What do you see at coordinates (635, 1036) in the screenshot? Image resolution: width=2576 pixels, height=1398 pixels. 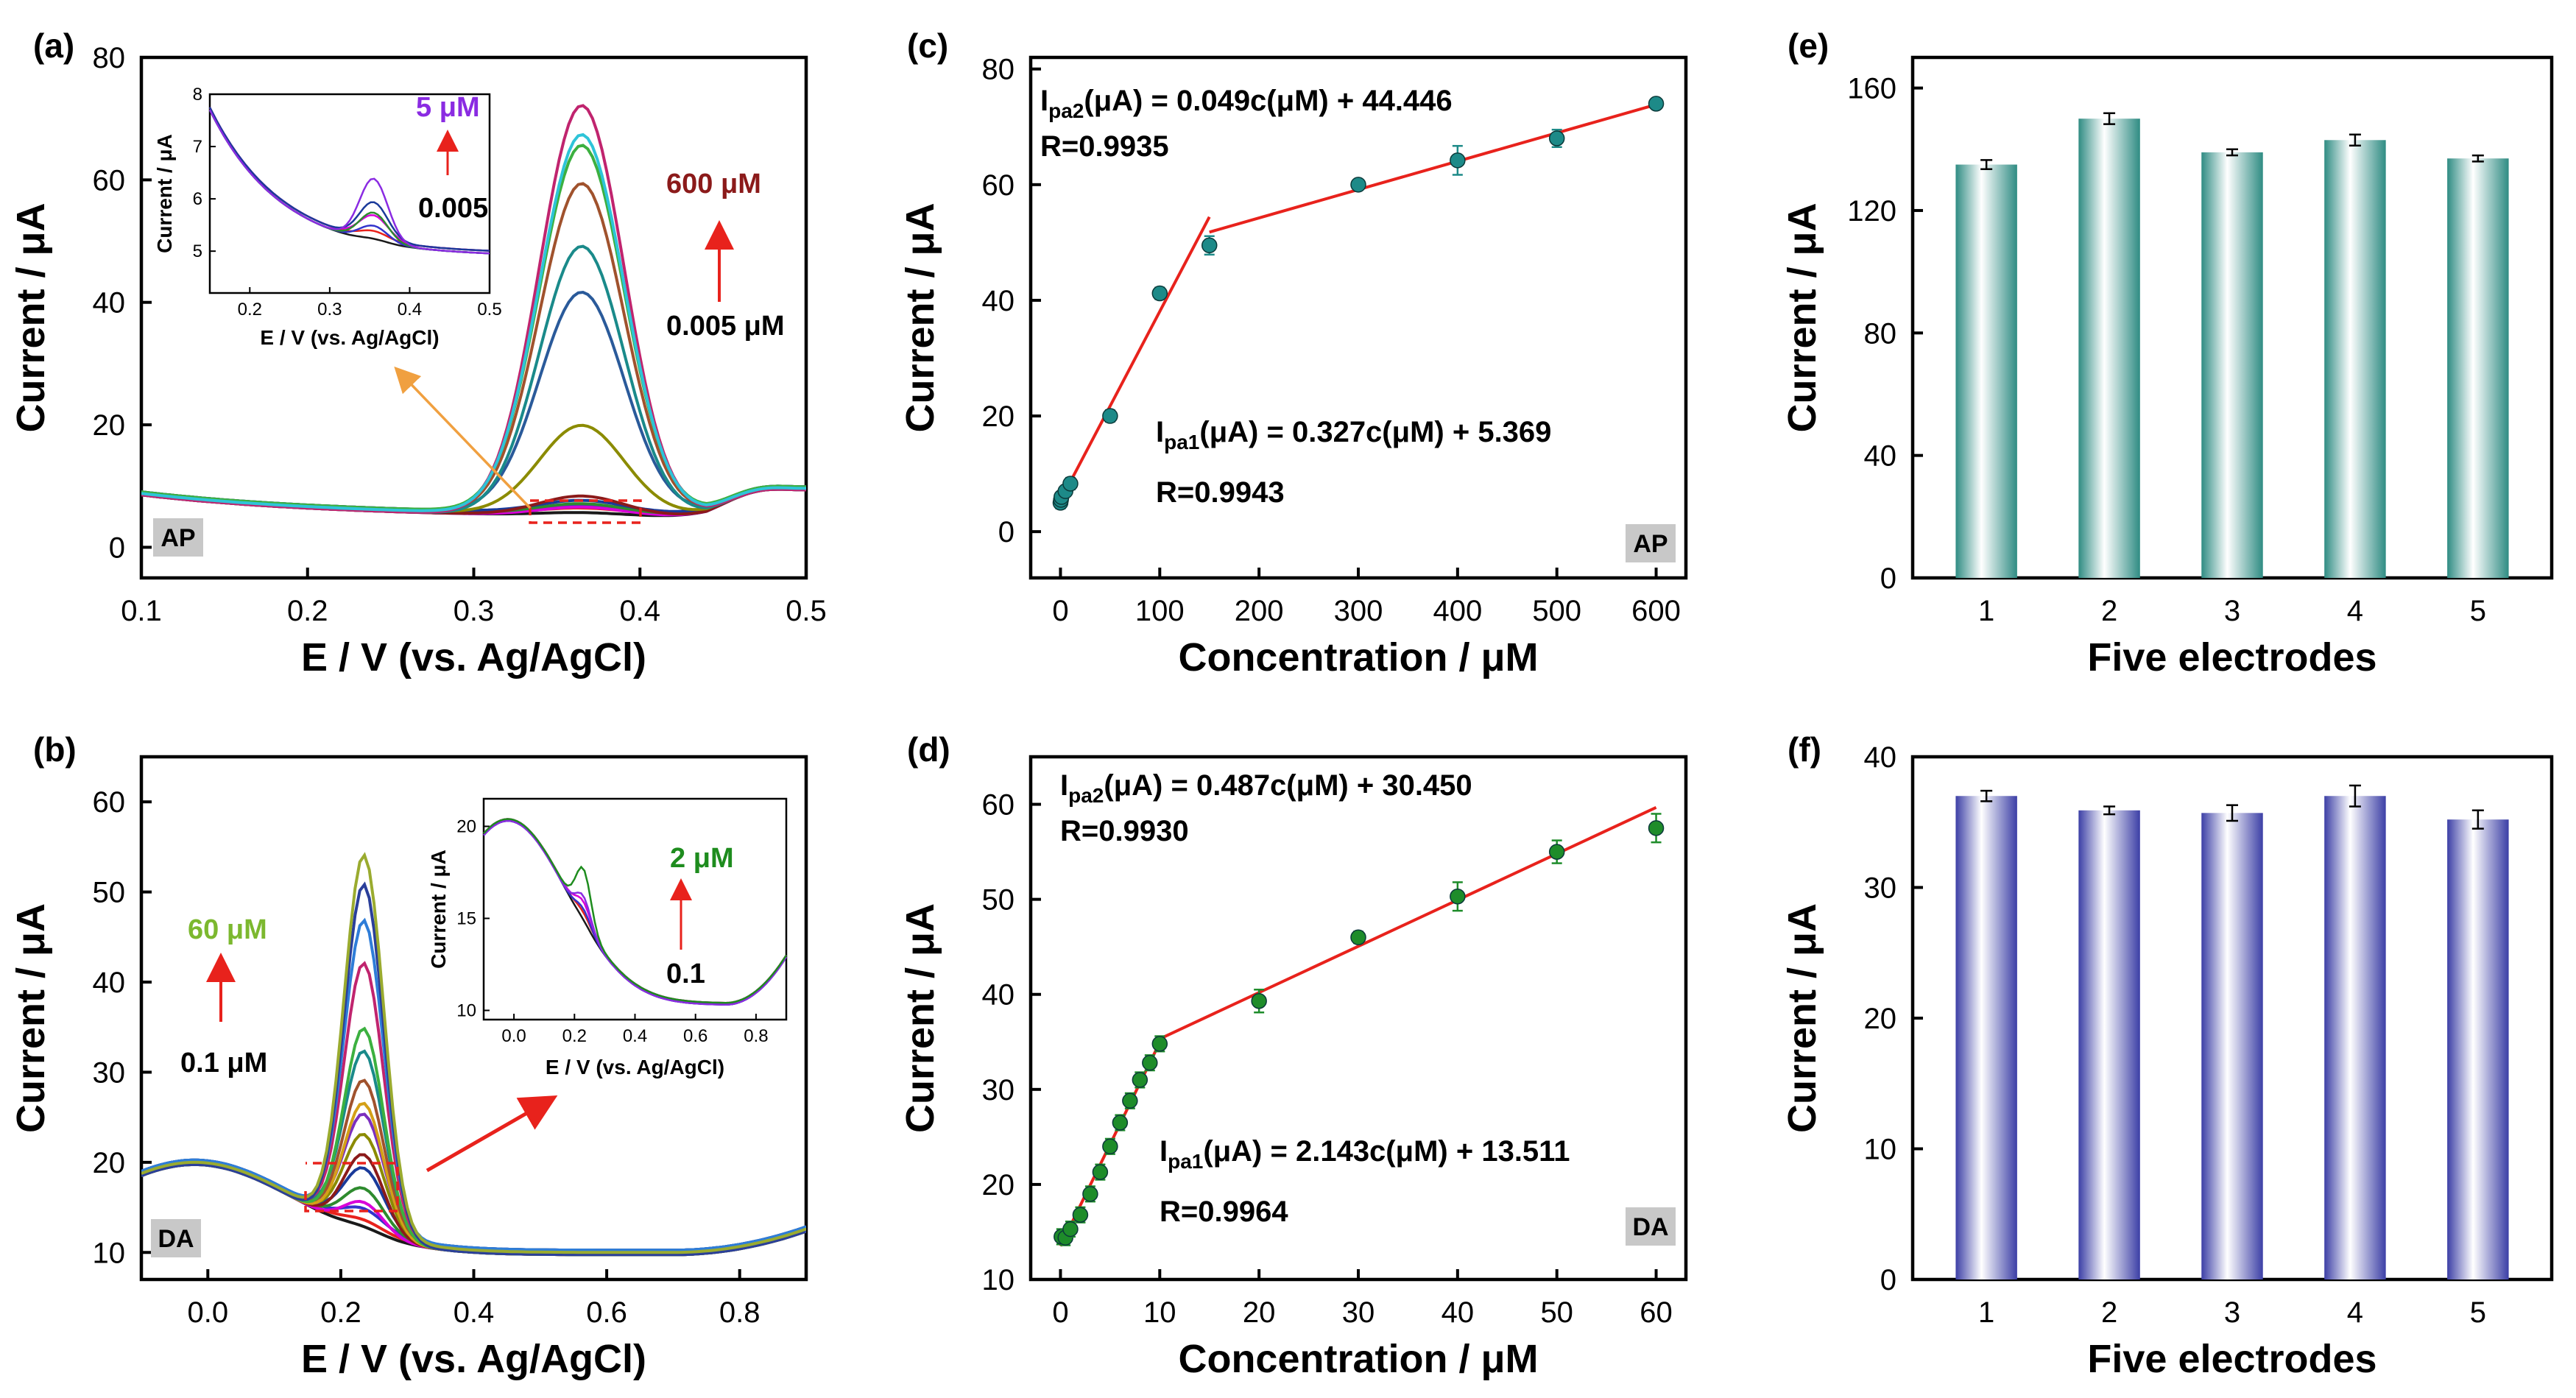 I see `inset-x-tick-label: 0.4` at bounding box center [635, 1036].